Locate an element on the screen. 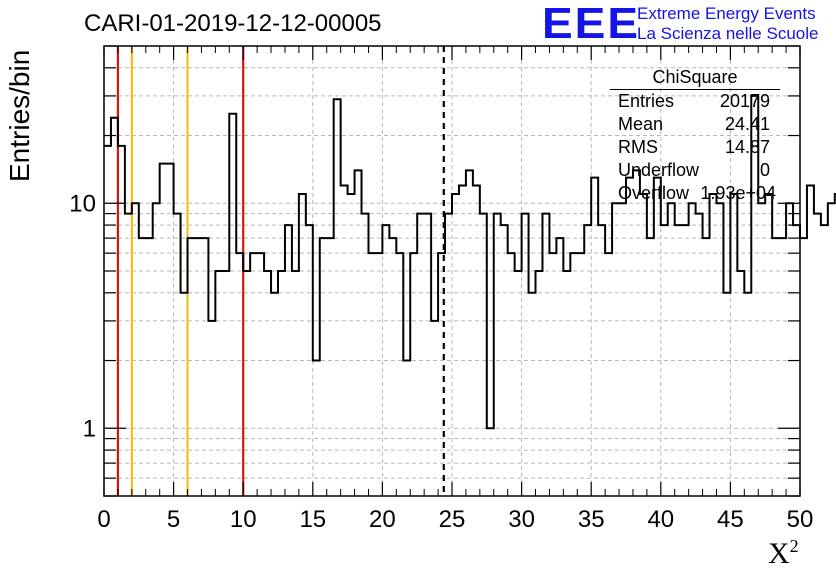 The image size is (836, 572). stats-label: RMS is located at coordinates (638, 147).